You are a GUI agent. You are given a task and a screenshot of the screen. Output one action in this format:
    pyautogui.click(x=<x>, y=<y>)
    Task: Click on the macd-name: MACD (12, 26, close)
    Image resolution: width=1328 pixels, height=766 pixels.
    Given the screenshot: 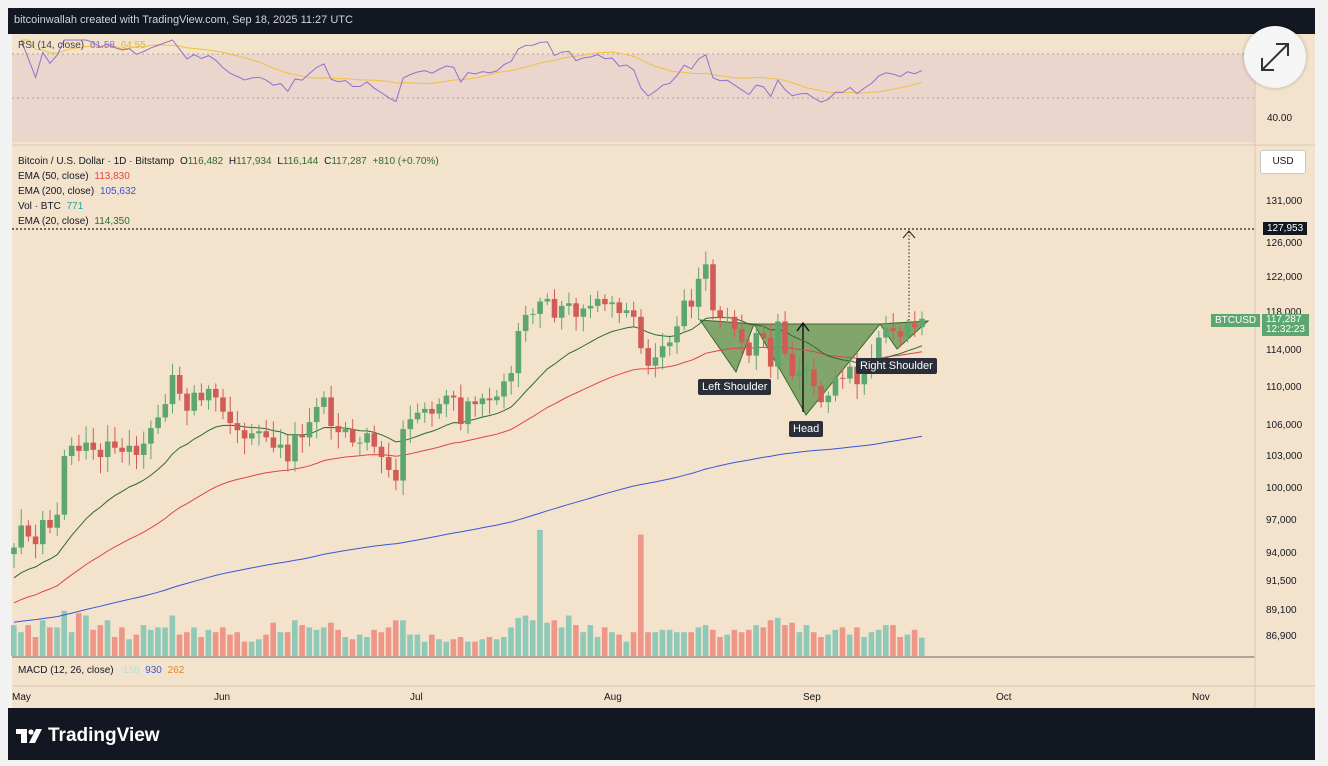 What is the action you would take?
    pyautogui.click(x=66, y=670)
    